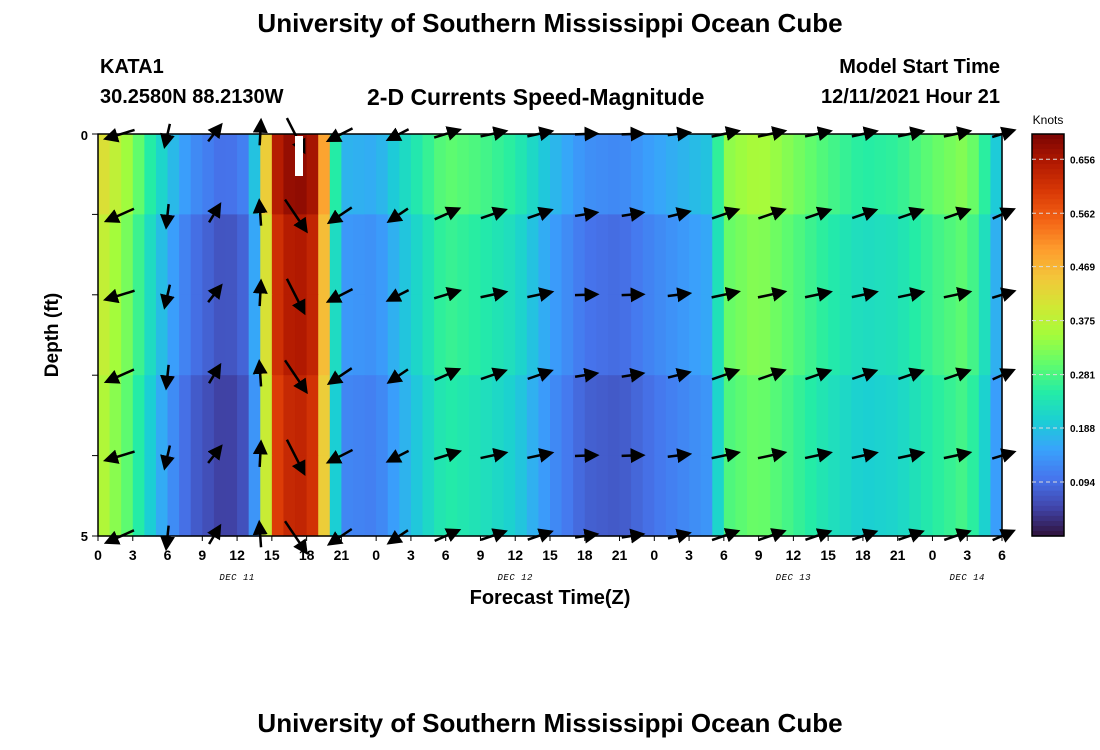  What do you see at coordinates (967, 578) in the screenshot?
I see `date-label: DEC 14` at bounding box center [967, 578].